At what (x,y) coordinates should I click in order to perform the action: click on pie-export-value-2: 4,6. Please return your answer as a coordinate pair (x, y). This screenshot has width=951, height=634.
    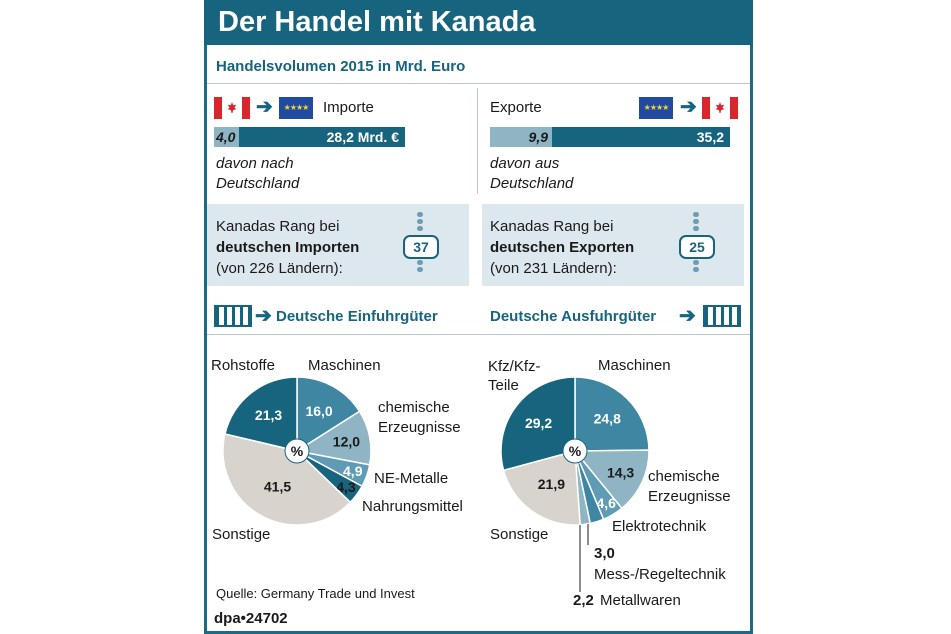
    Looking at the image, I should click on (606, 503).